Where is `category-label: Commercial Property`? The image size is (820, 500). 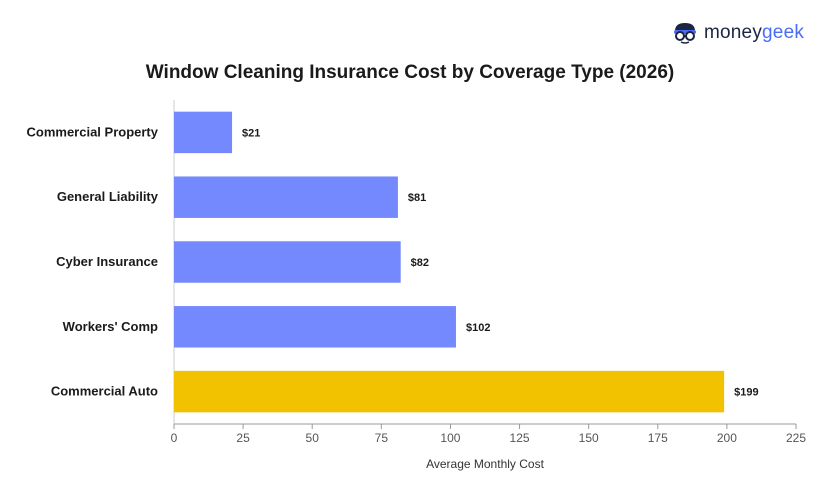
category-label: Commercial Property is located at coordinates (93, 131).